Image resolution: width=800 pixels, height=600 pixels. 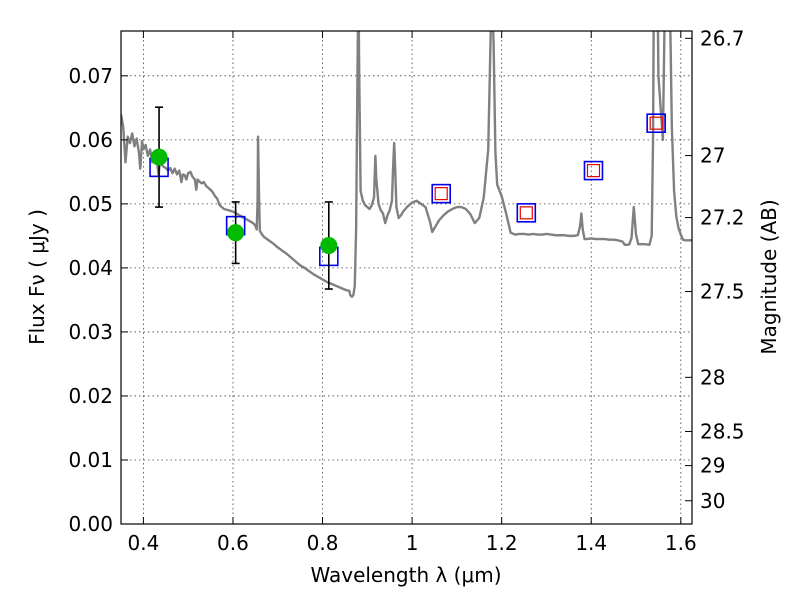 I want to click on x-tick-label: 1.6, so click(x=681, y=543).